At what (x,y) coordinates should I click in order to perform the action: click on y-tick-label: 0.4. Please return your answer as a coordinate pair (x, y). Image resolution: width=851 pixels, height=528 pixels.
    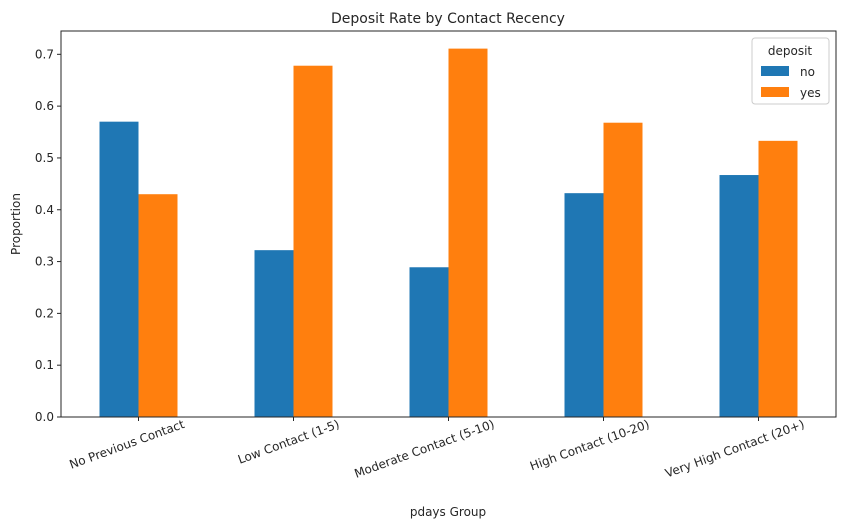
    Looking at the image, I should click on (44, 210).